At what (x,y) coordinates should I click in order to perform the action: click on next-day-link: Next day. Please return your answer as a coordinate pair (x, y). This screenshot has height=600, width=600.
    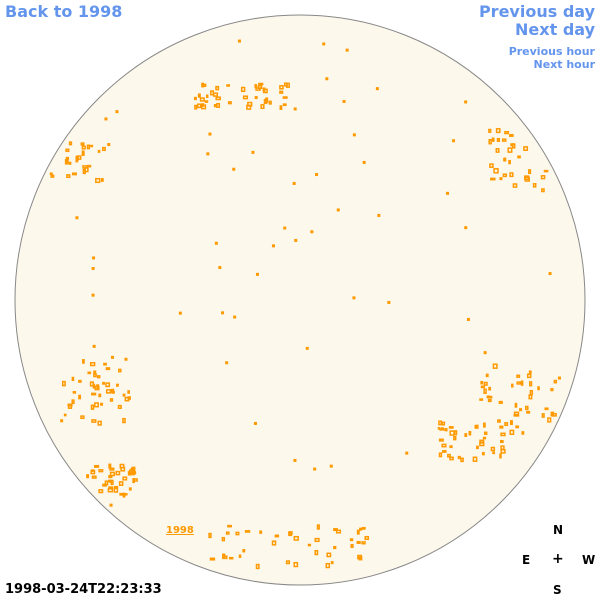
    Looking at the image, I should click on (555, 29).